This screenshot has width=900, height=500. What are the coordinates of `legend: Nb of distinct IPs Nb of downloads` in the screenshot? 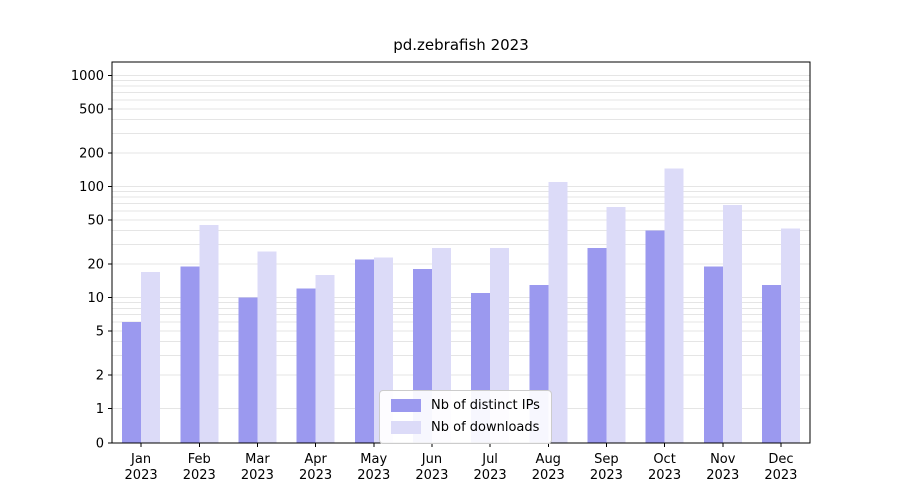 It's located at (465, 417).